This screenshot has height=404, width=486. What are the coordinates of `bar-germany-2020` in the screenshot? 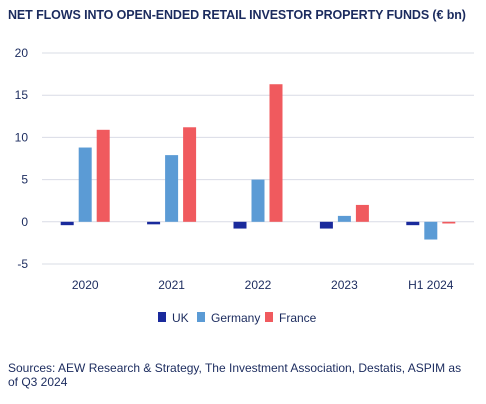 It's located at (85, 184).